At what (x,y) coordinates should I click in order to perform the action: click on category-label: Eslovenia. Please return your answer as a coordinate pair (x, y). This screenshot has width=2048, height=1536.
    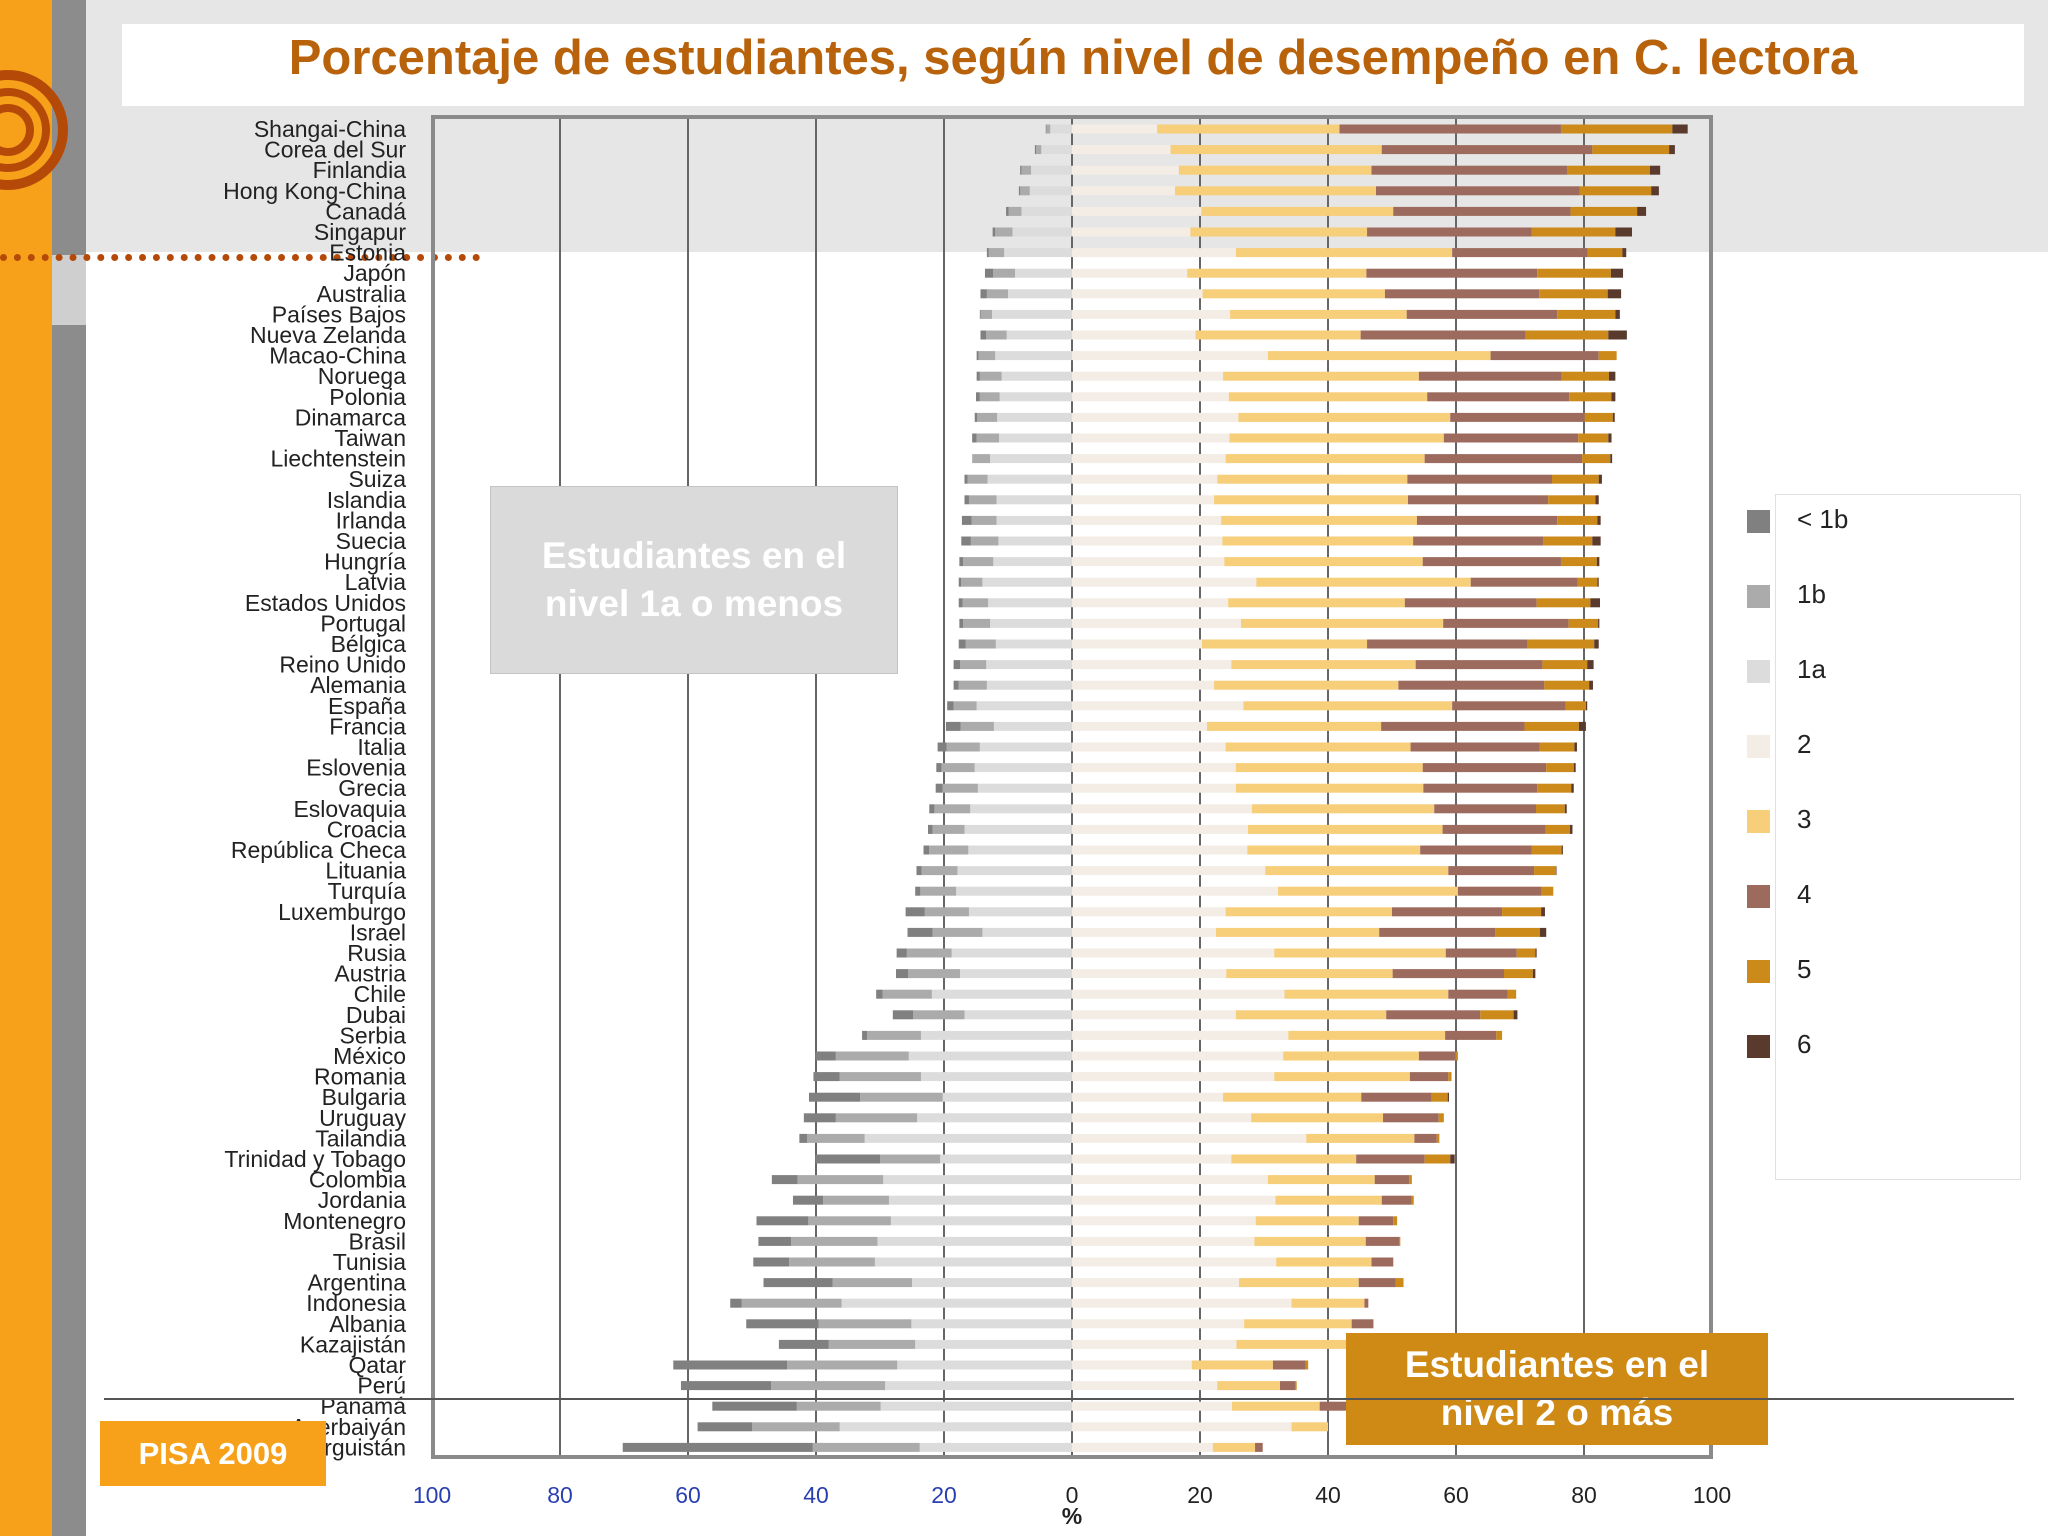
    Looking at the image, I should click on (356, 768).